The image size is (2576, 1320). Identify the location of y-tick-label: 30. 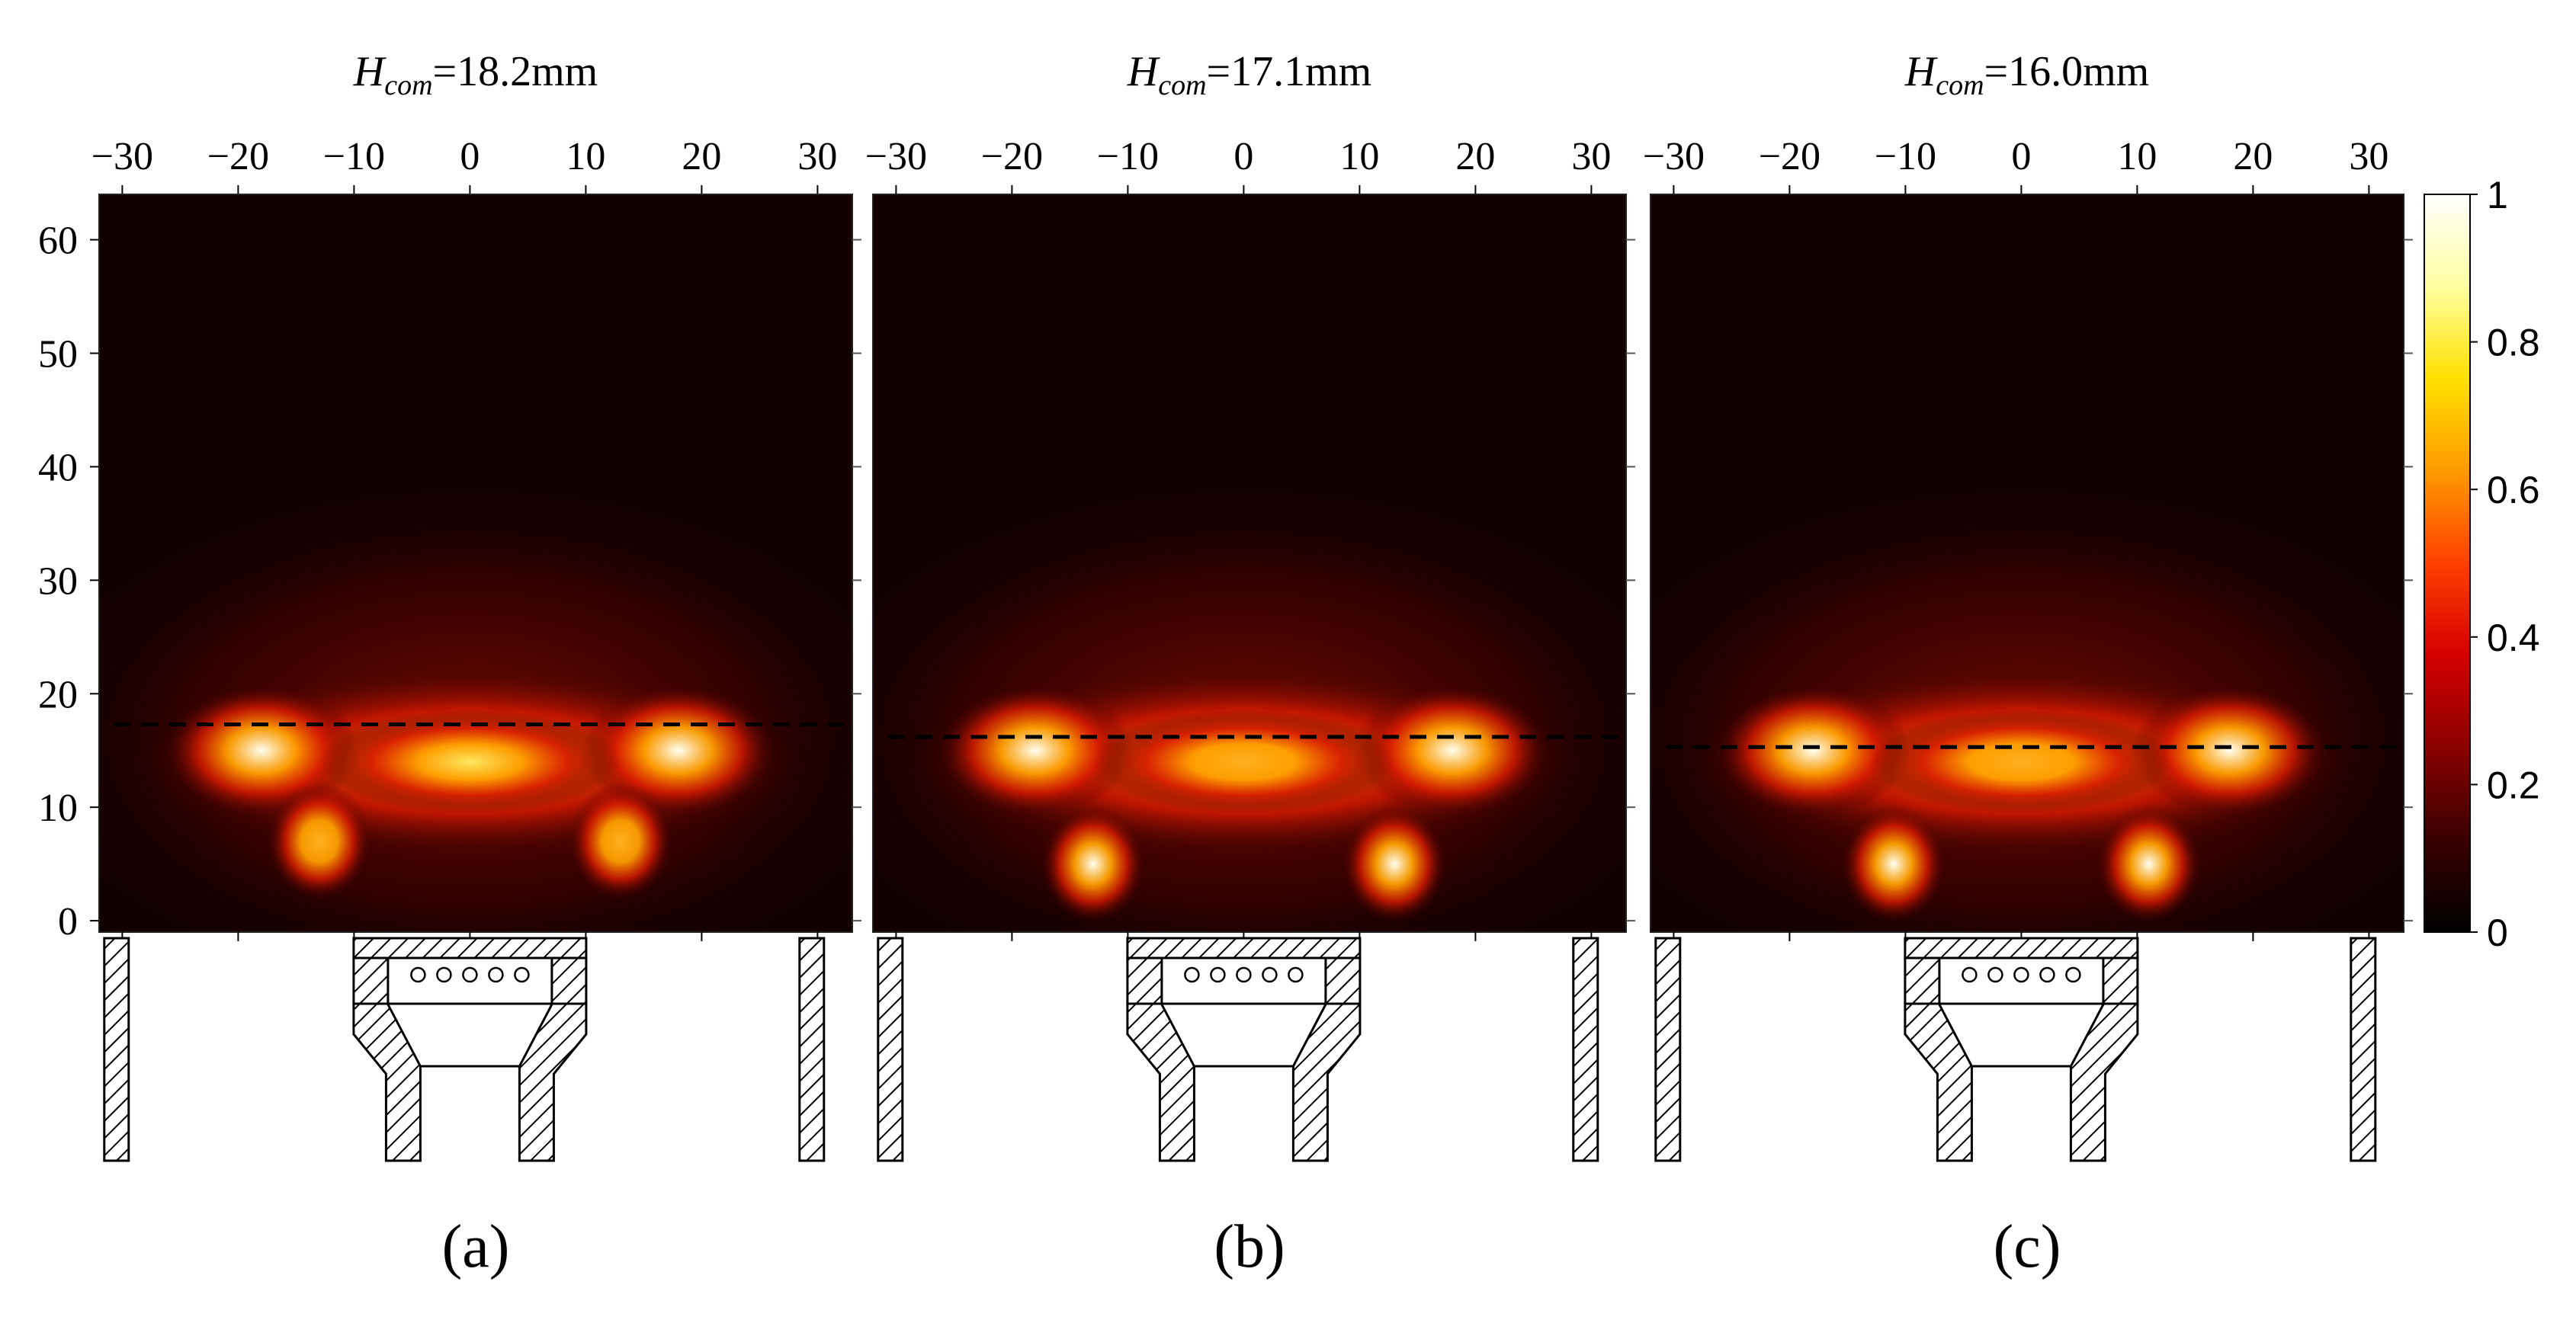
(58, 581).